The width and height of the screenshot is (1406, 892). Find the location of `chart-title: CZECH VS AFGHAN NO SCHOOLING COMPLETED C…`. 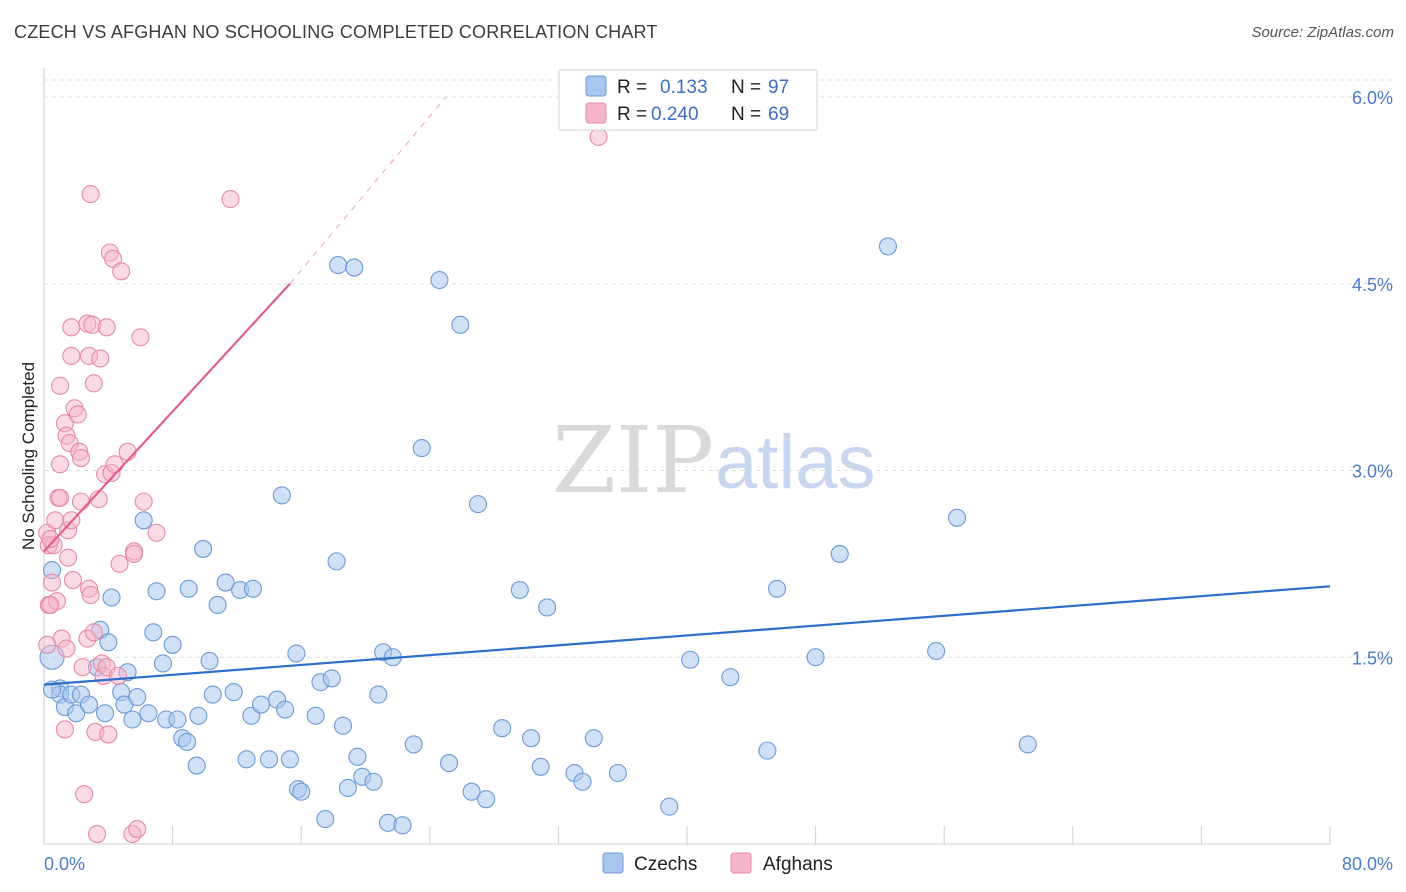

chart-title: CZECH VS AFGHAN NO SCHOOLING COMPLETED C… is located at coordinates (336, 32).